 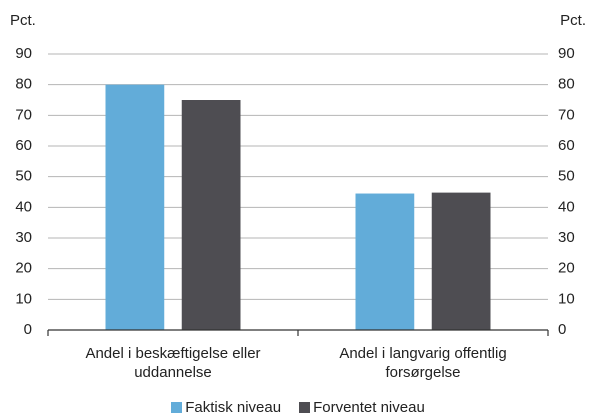 I want to click on y-tick-label: 80, so click(x=23, y=84).